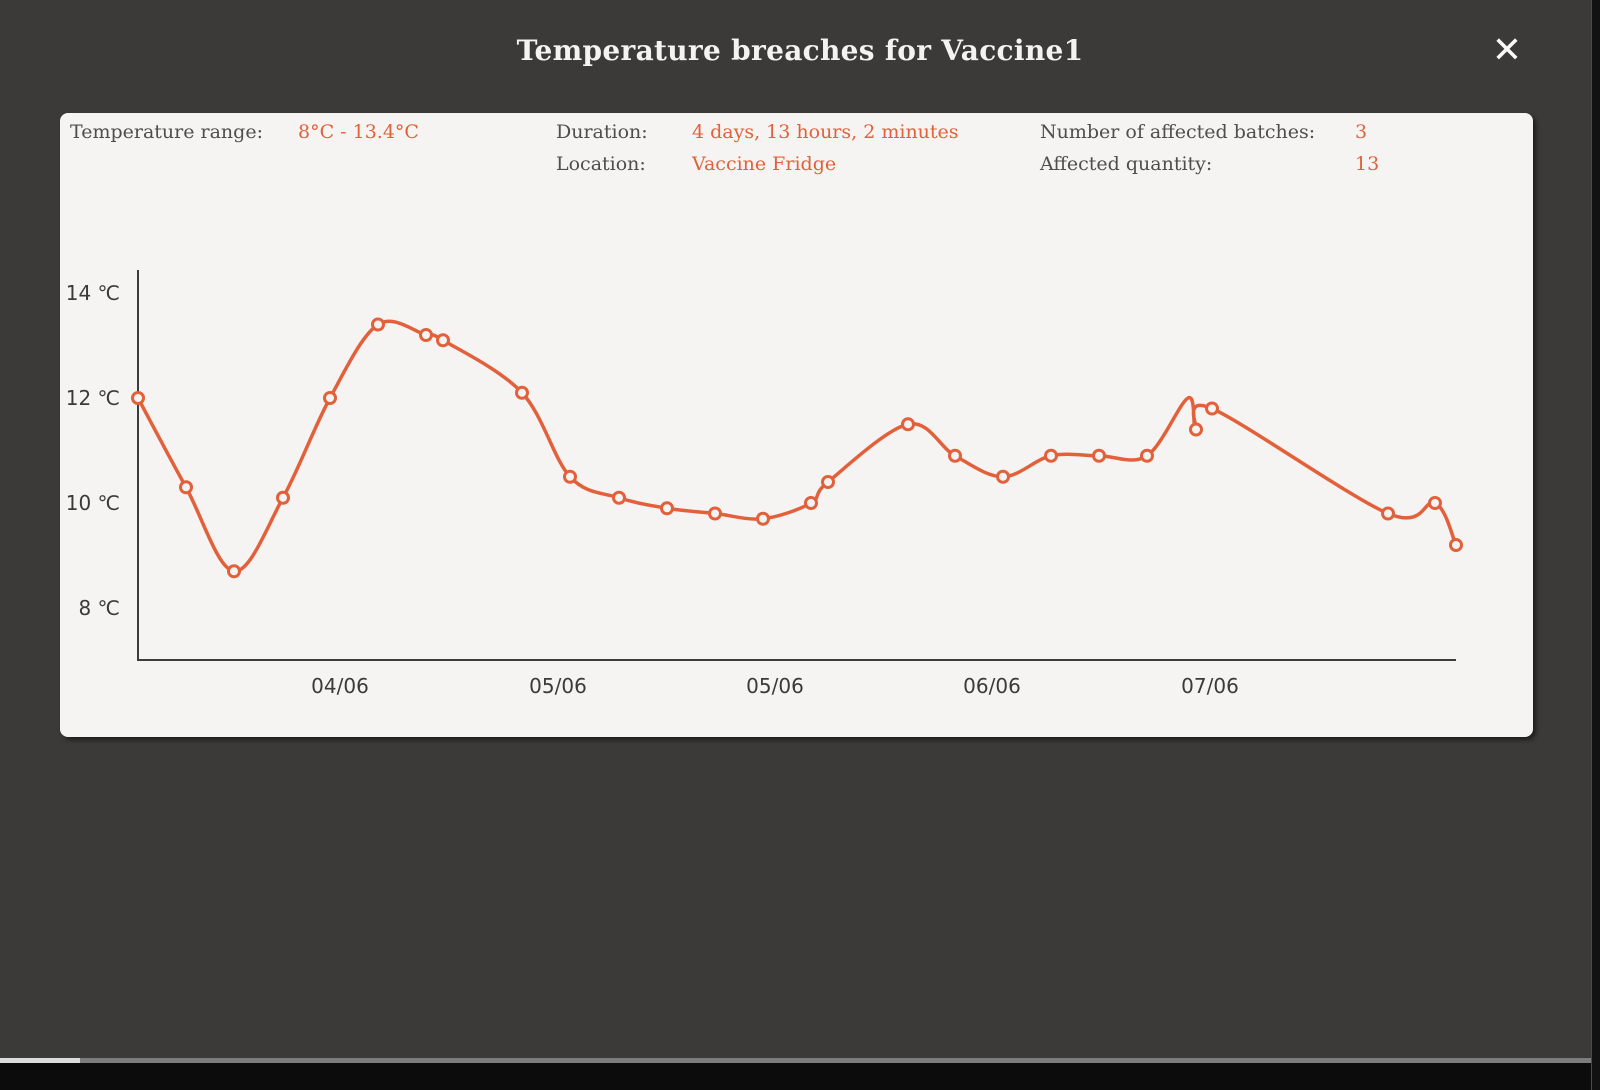 The width and height of the screenshot is (1600, 1090). What do you see at coordinates (93, 398) in the screenshot?
I see `y-axis-tick-label: 12 ℃` at bounding box center [93, 398].